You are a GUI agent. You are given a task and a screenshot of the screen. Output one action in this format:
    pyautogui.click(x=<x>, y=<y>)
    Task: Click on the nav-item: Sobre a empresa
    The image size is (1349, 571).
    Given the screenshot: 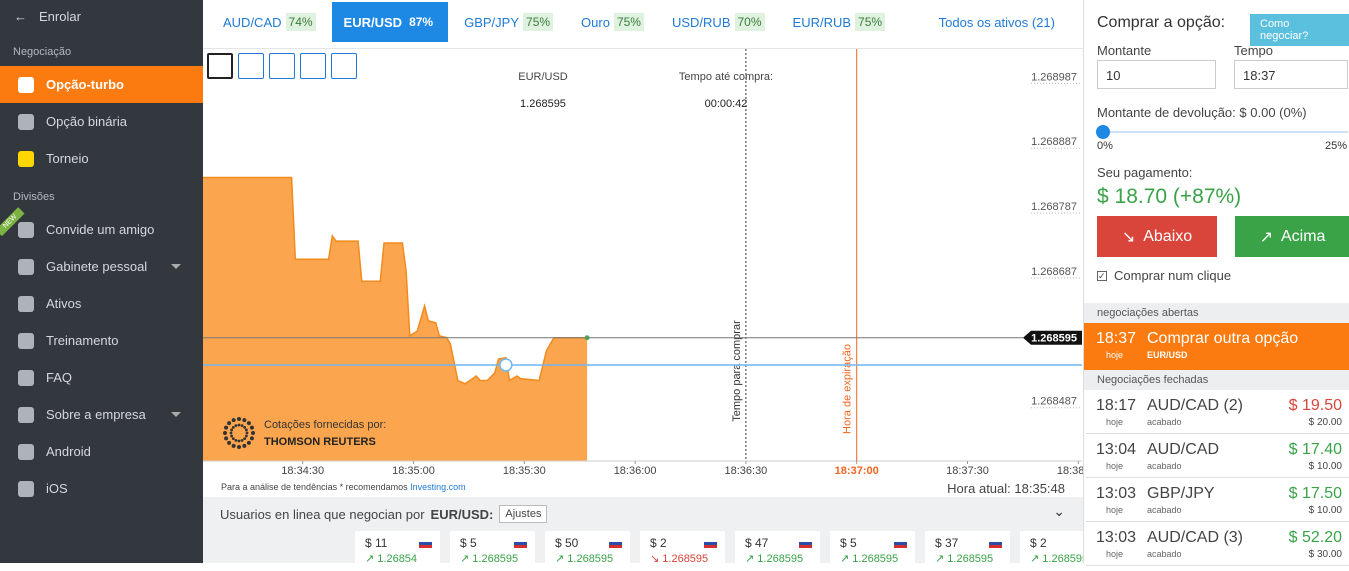 What is the action you would take?
    pyautogui.click(x=101, y=414)
    